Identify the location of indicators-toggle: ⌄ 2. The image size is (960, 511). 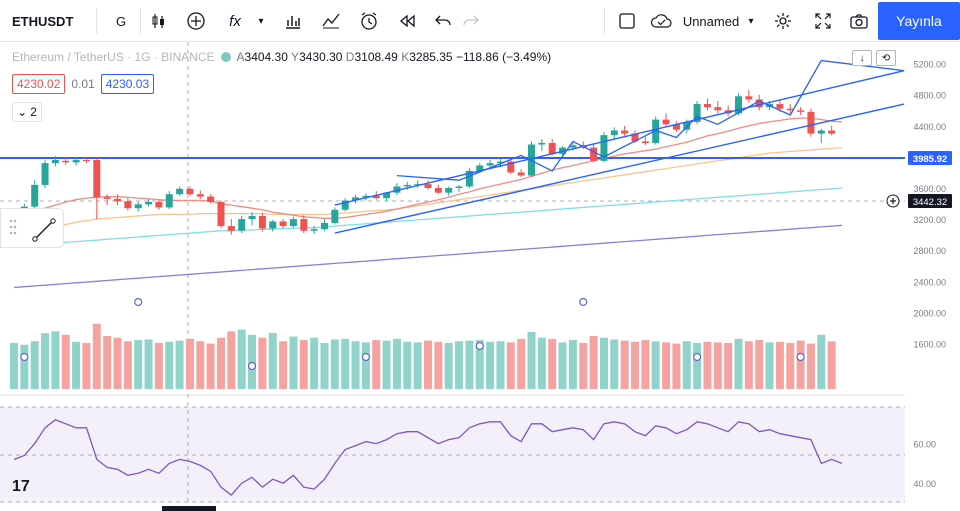
(27, 112).